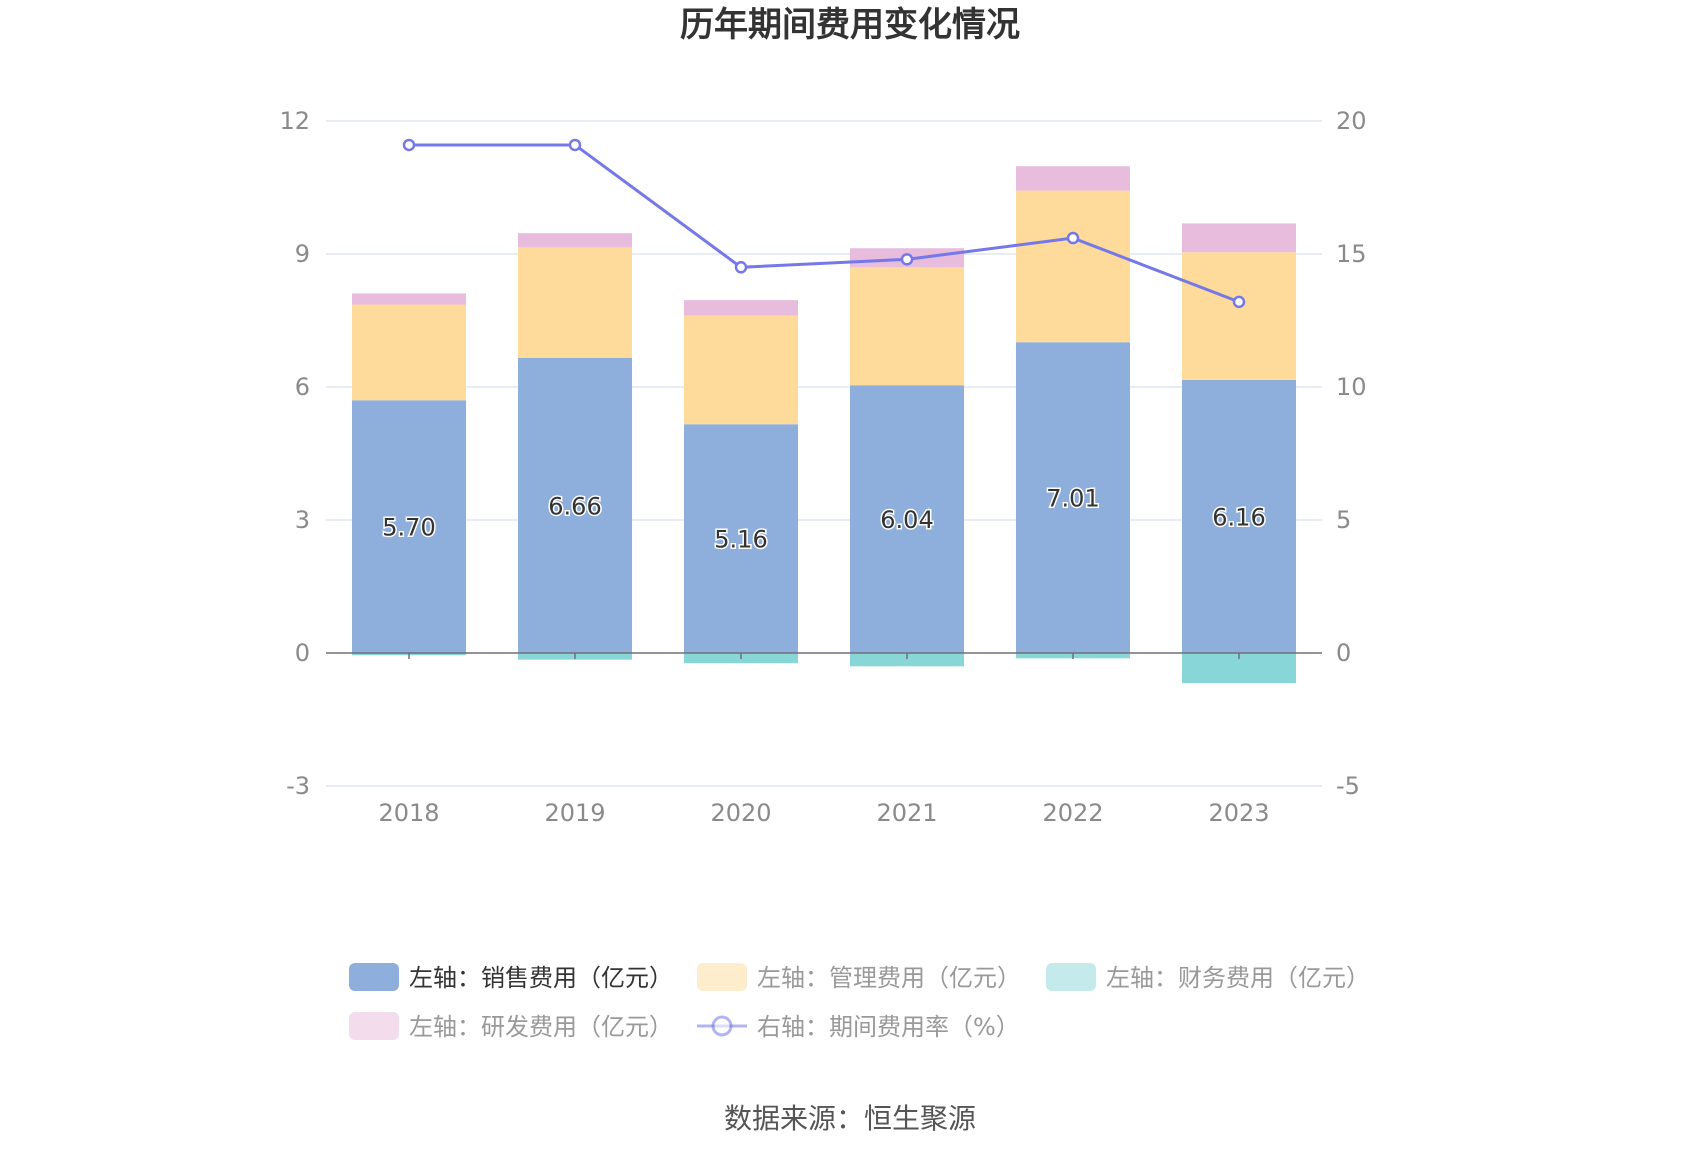  I want to click on bar-segment-2-2022, so click(1073, 266).